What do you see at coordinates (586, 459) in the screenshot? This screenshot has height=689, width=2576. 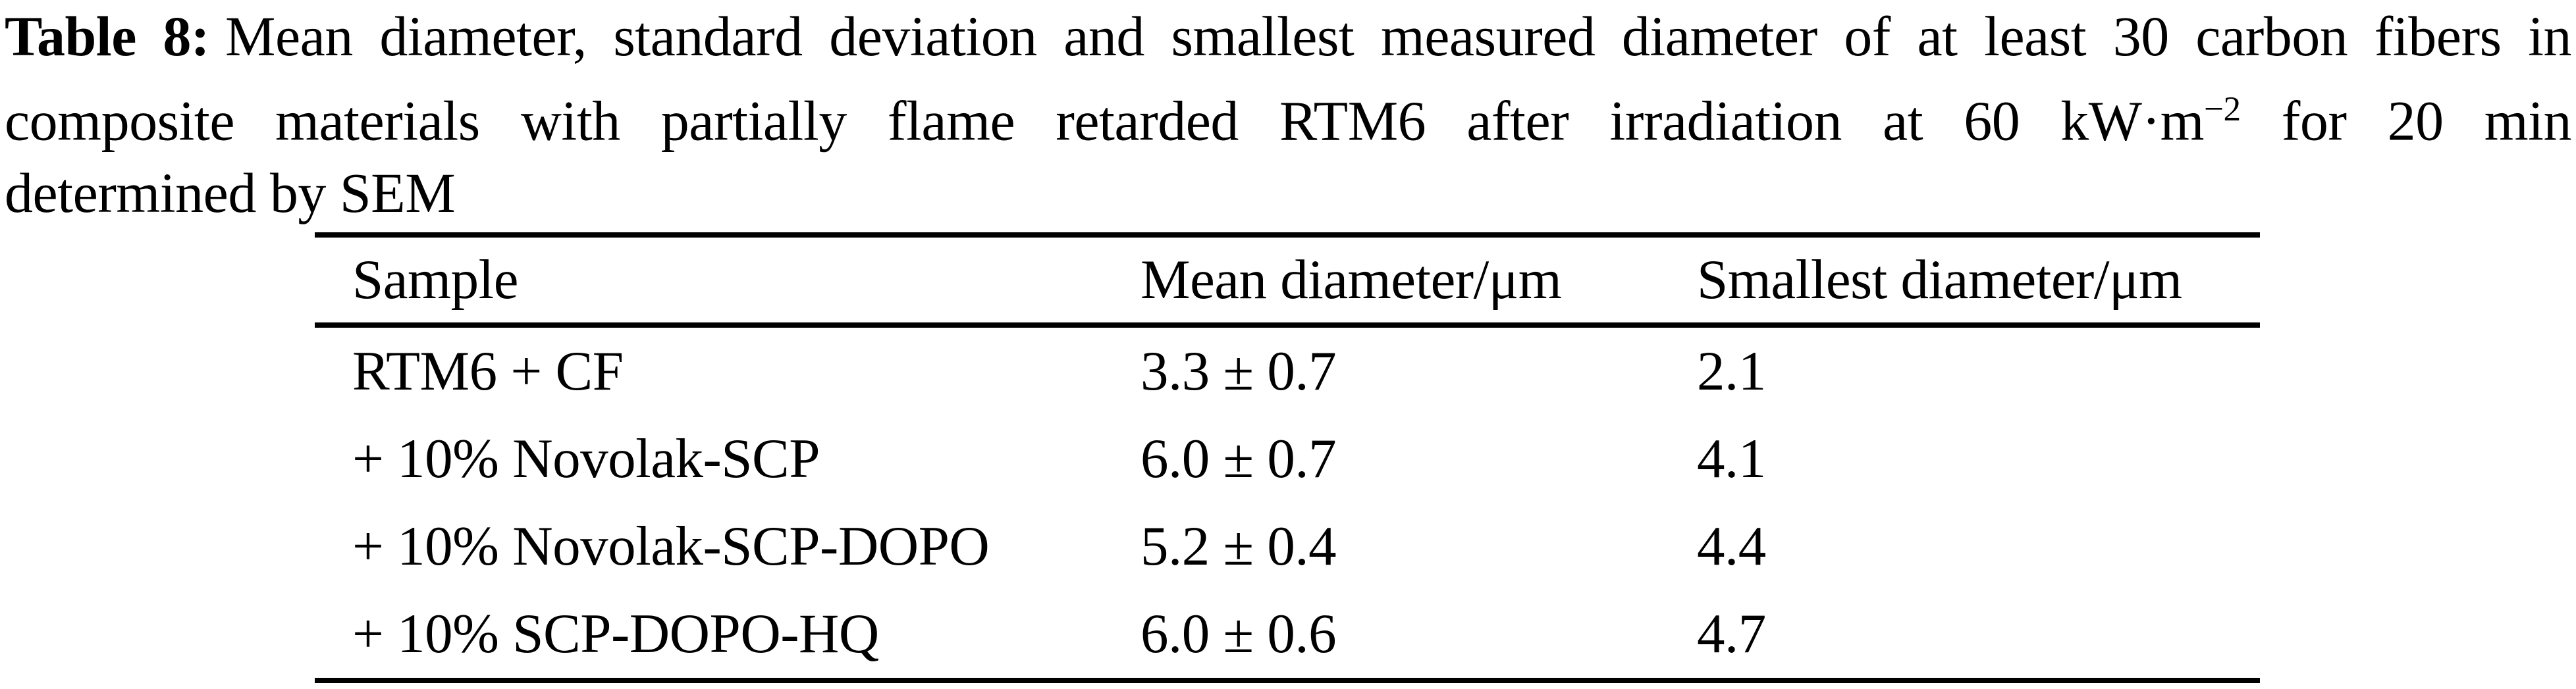 I see `sample-cell: + 10% Novolak-SCP` at bounding box center [586, 459].